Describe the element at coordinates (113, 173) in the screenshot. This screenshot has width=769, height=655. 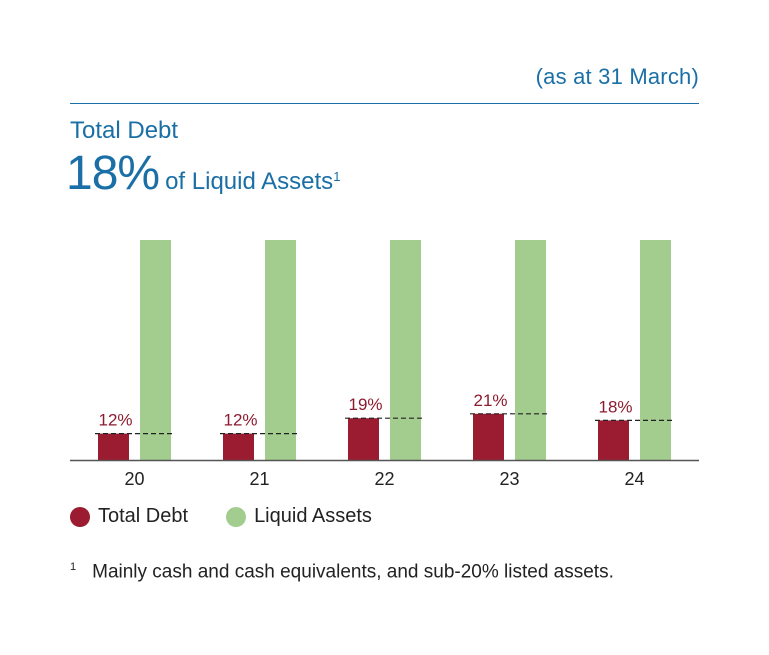
I see `headline-value: 18%` at that location.